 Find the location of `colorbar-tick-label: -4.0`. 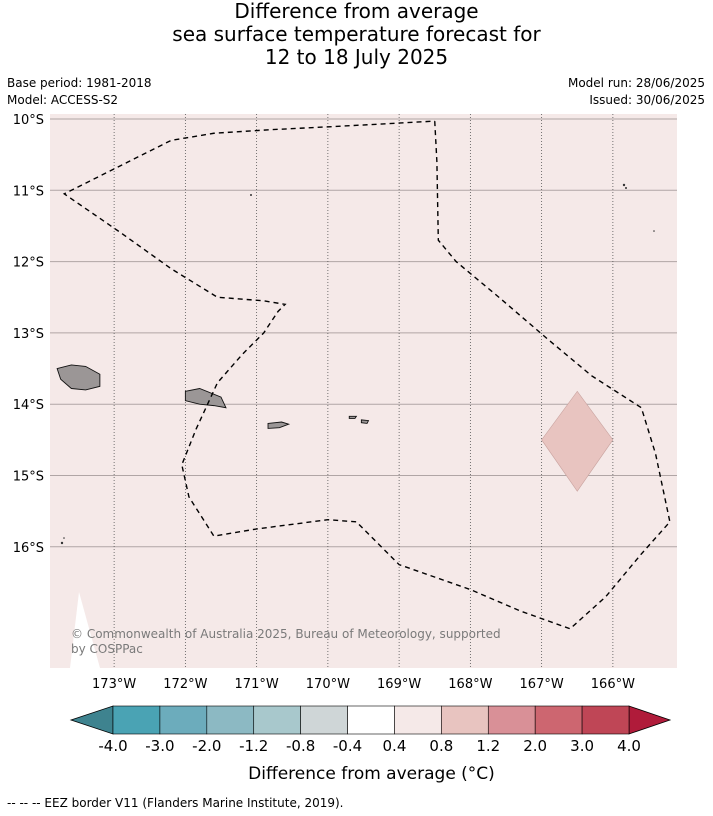

colorbar-tick-label: -4.0 is located at coordinates (112, 746).